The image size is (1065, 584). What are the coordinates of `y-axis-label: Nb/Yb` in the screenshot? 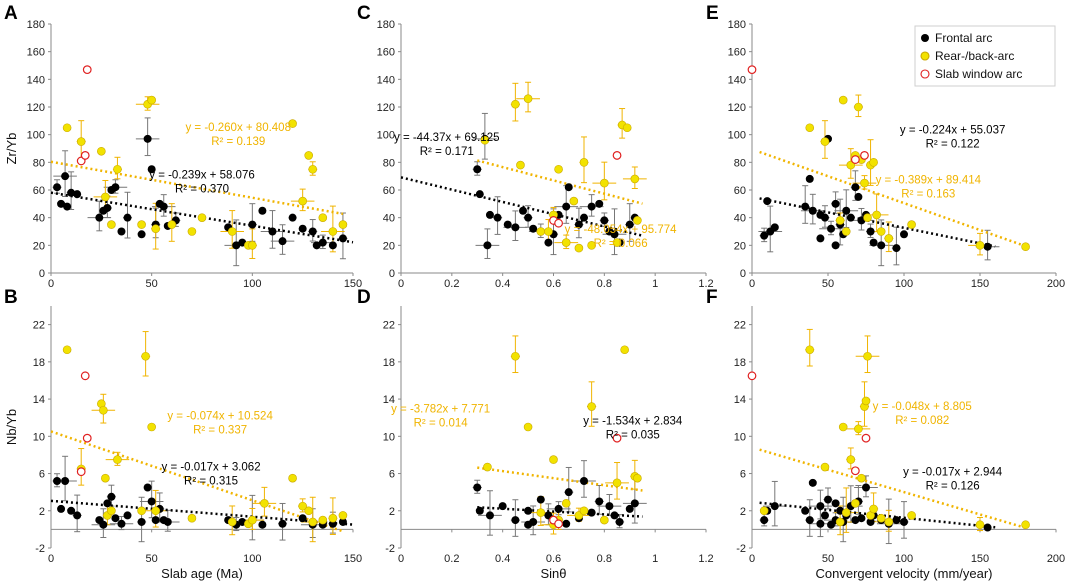 It's located at (11, 427).